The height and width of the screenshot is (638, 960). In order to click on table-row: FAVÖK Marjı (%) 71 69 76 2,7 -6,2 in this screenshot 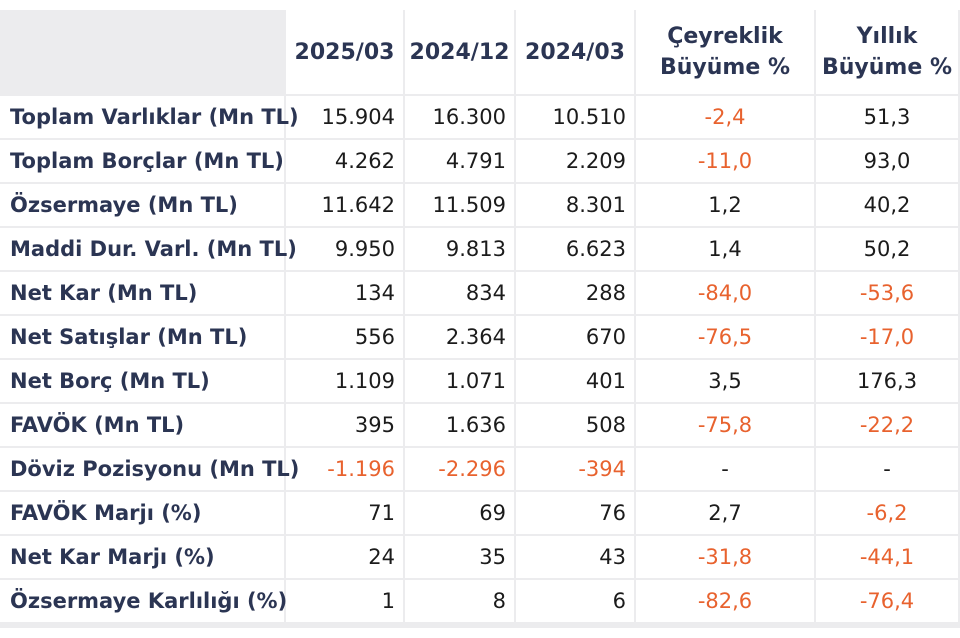, I will do `click(480, 514)`.